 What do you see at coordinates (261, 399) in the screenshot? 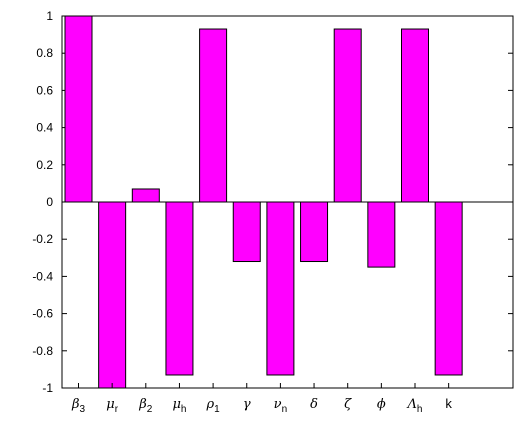
I see `x-axis-labels: β3 μr β2 μh ρ1 γ νn δ ζ ϕ Λh k` at bounding box center [261, 399].